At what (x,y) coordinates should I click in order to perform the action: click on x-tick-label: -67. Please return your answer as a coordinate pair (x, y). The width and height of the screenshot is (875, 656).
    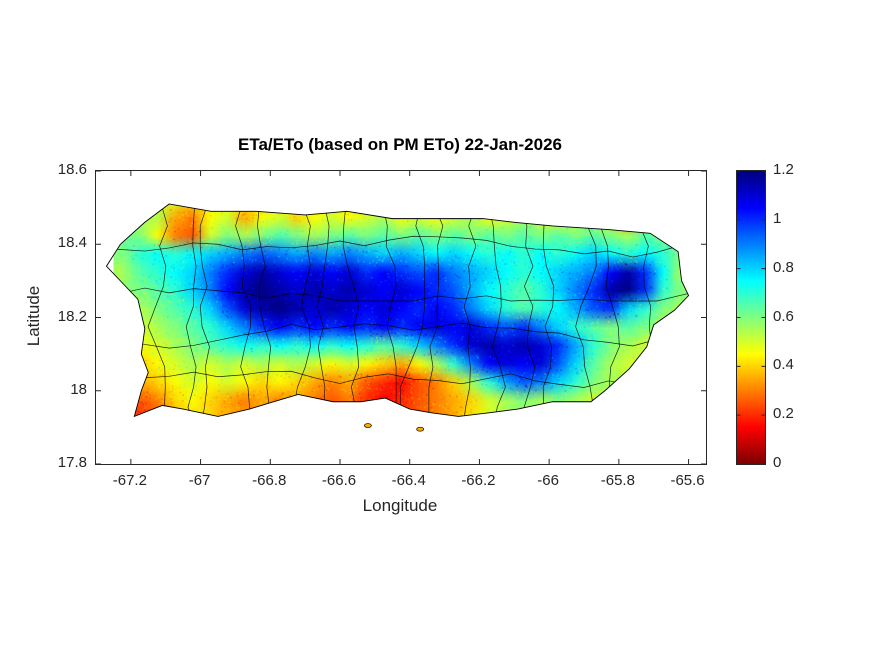
    Looking at the image, I should click on (199, 480).